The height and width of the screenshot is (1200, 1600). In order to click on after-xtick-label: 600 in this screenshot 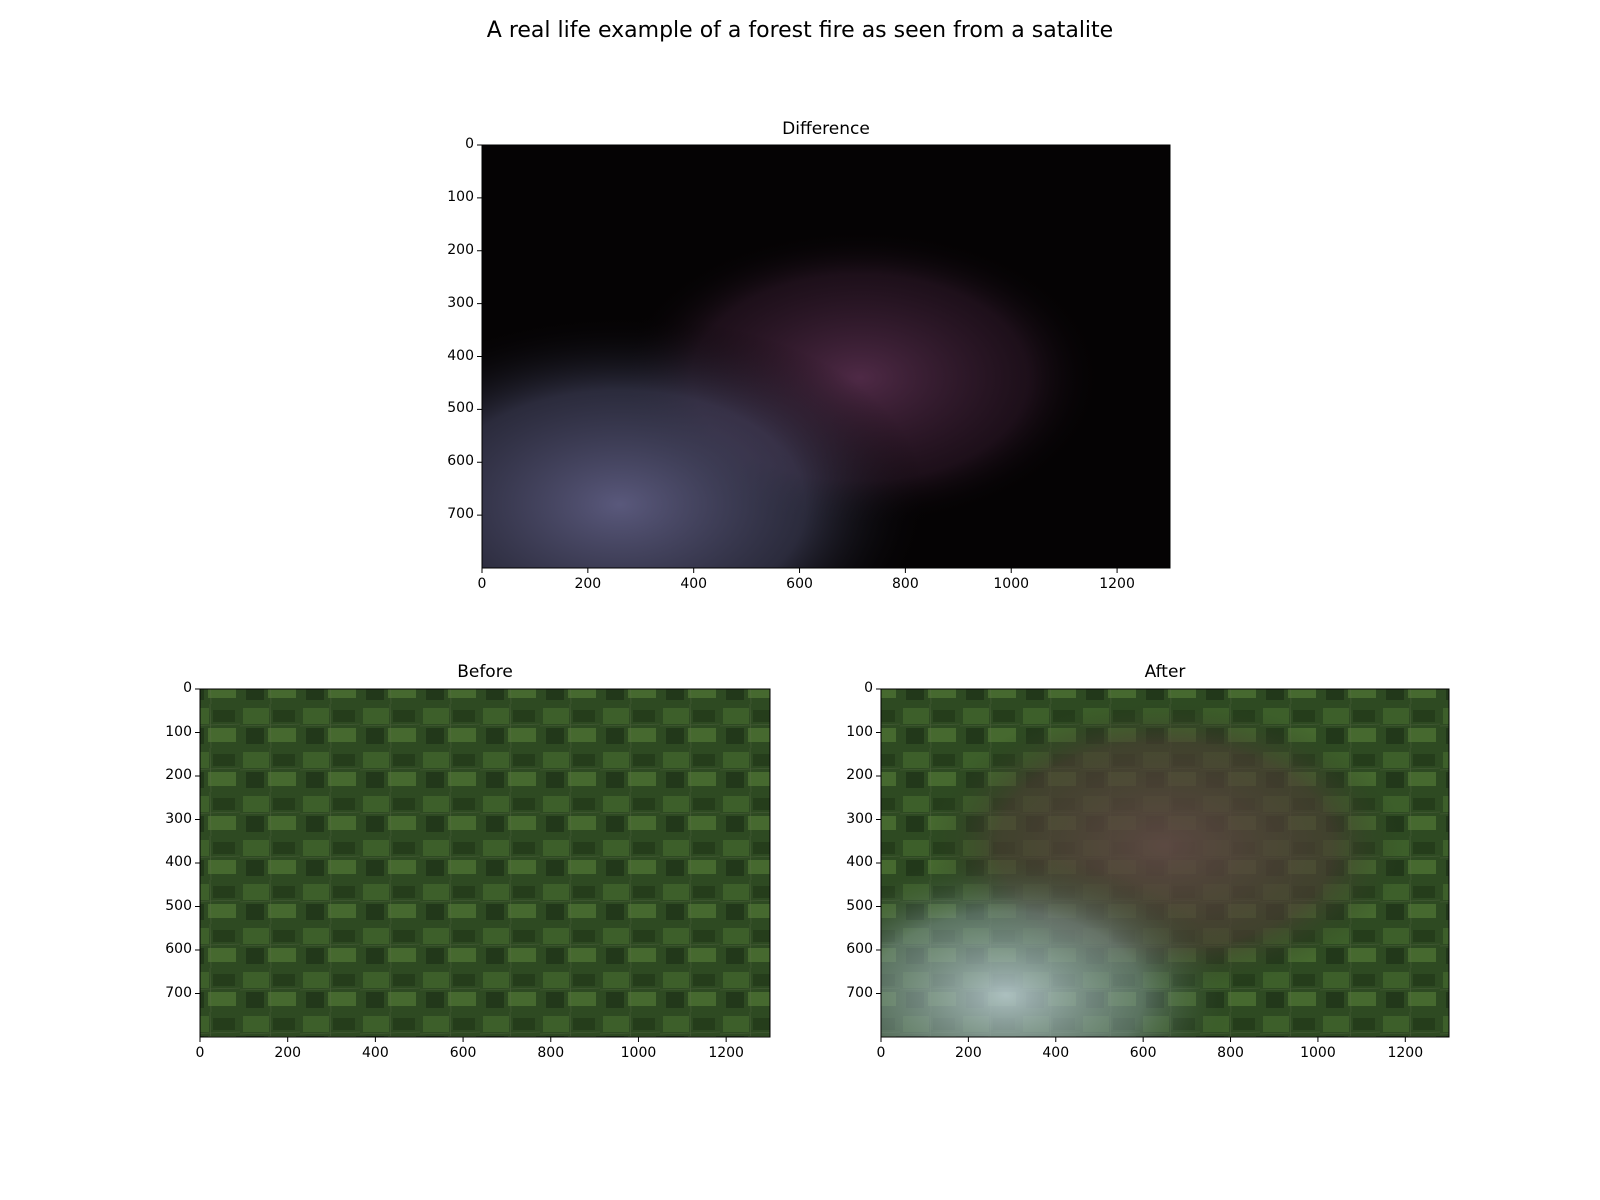, I will do `click(1143, 1053)`.